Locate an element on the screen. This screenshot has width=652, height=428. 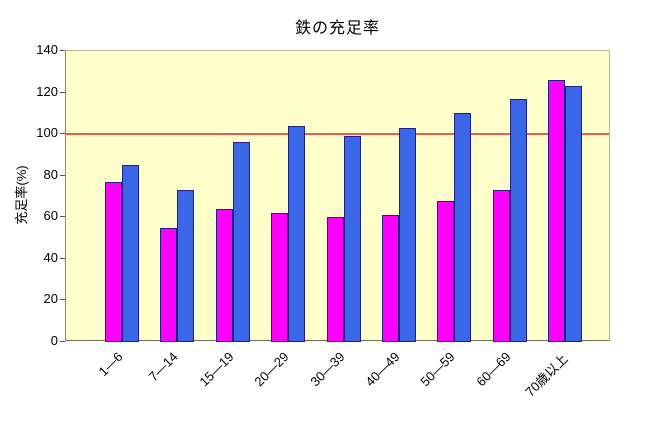
y-tick-label: 60 is located at coordinates (50, 216).